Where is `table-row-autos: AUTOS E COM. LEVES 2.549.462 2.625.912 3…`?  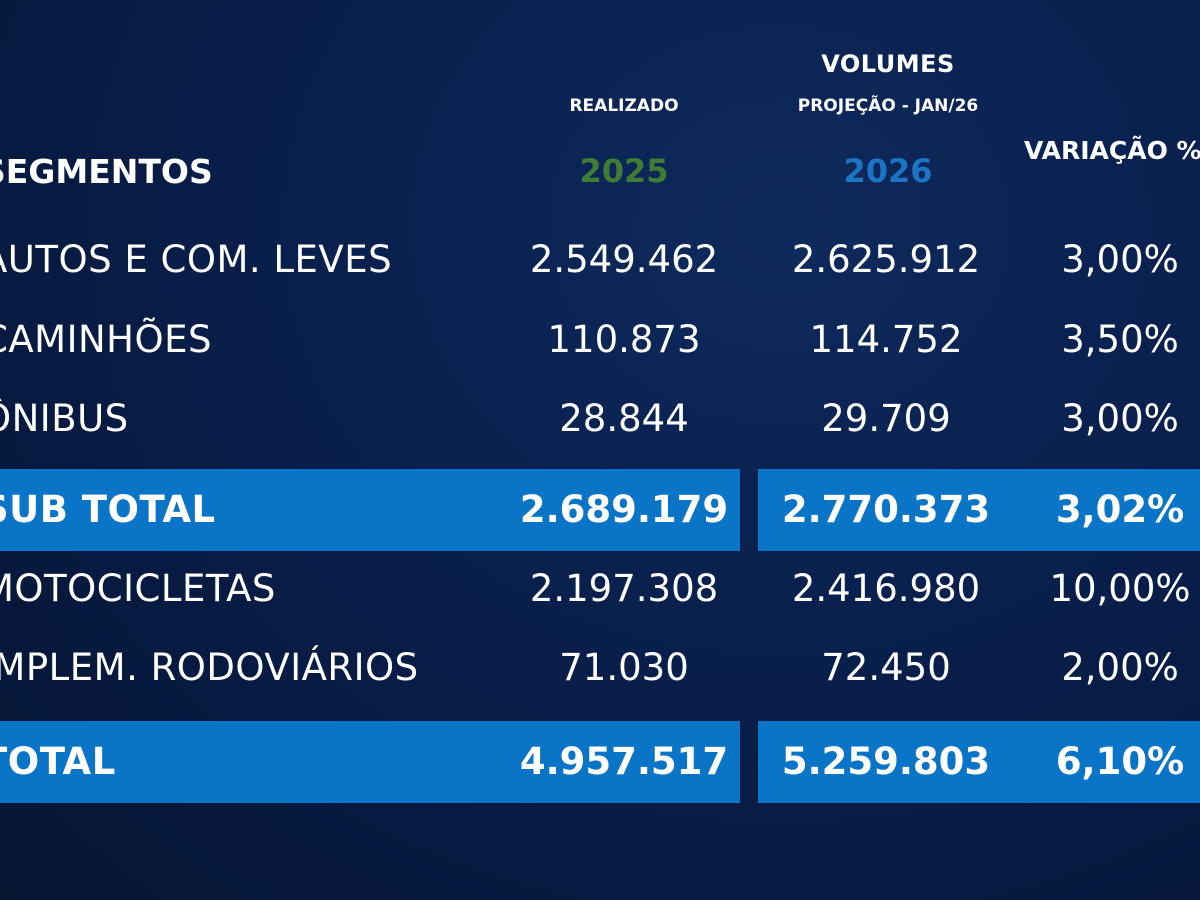 table-row-autos: AUTOS E COM. LEVES 2.549.462 2.625.912 3… is located at coordinates (600, 260).